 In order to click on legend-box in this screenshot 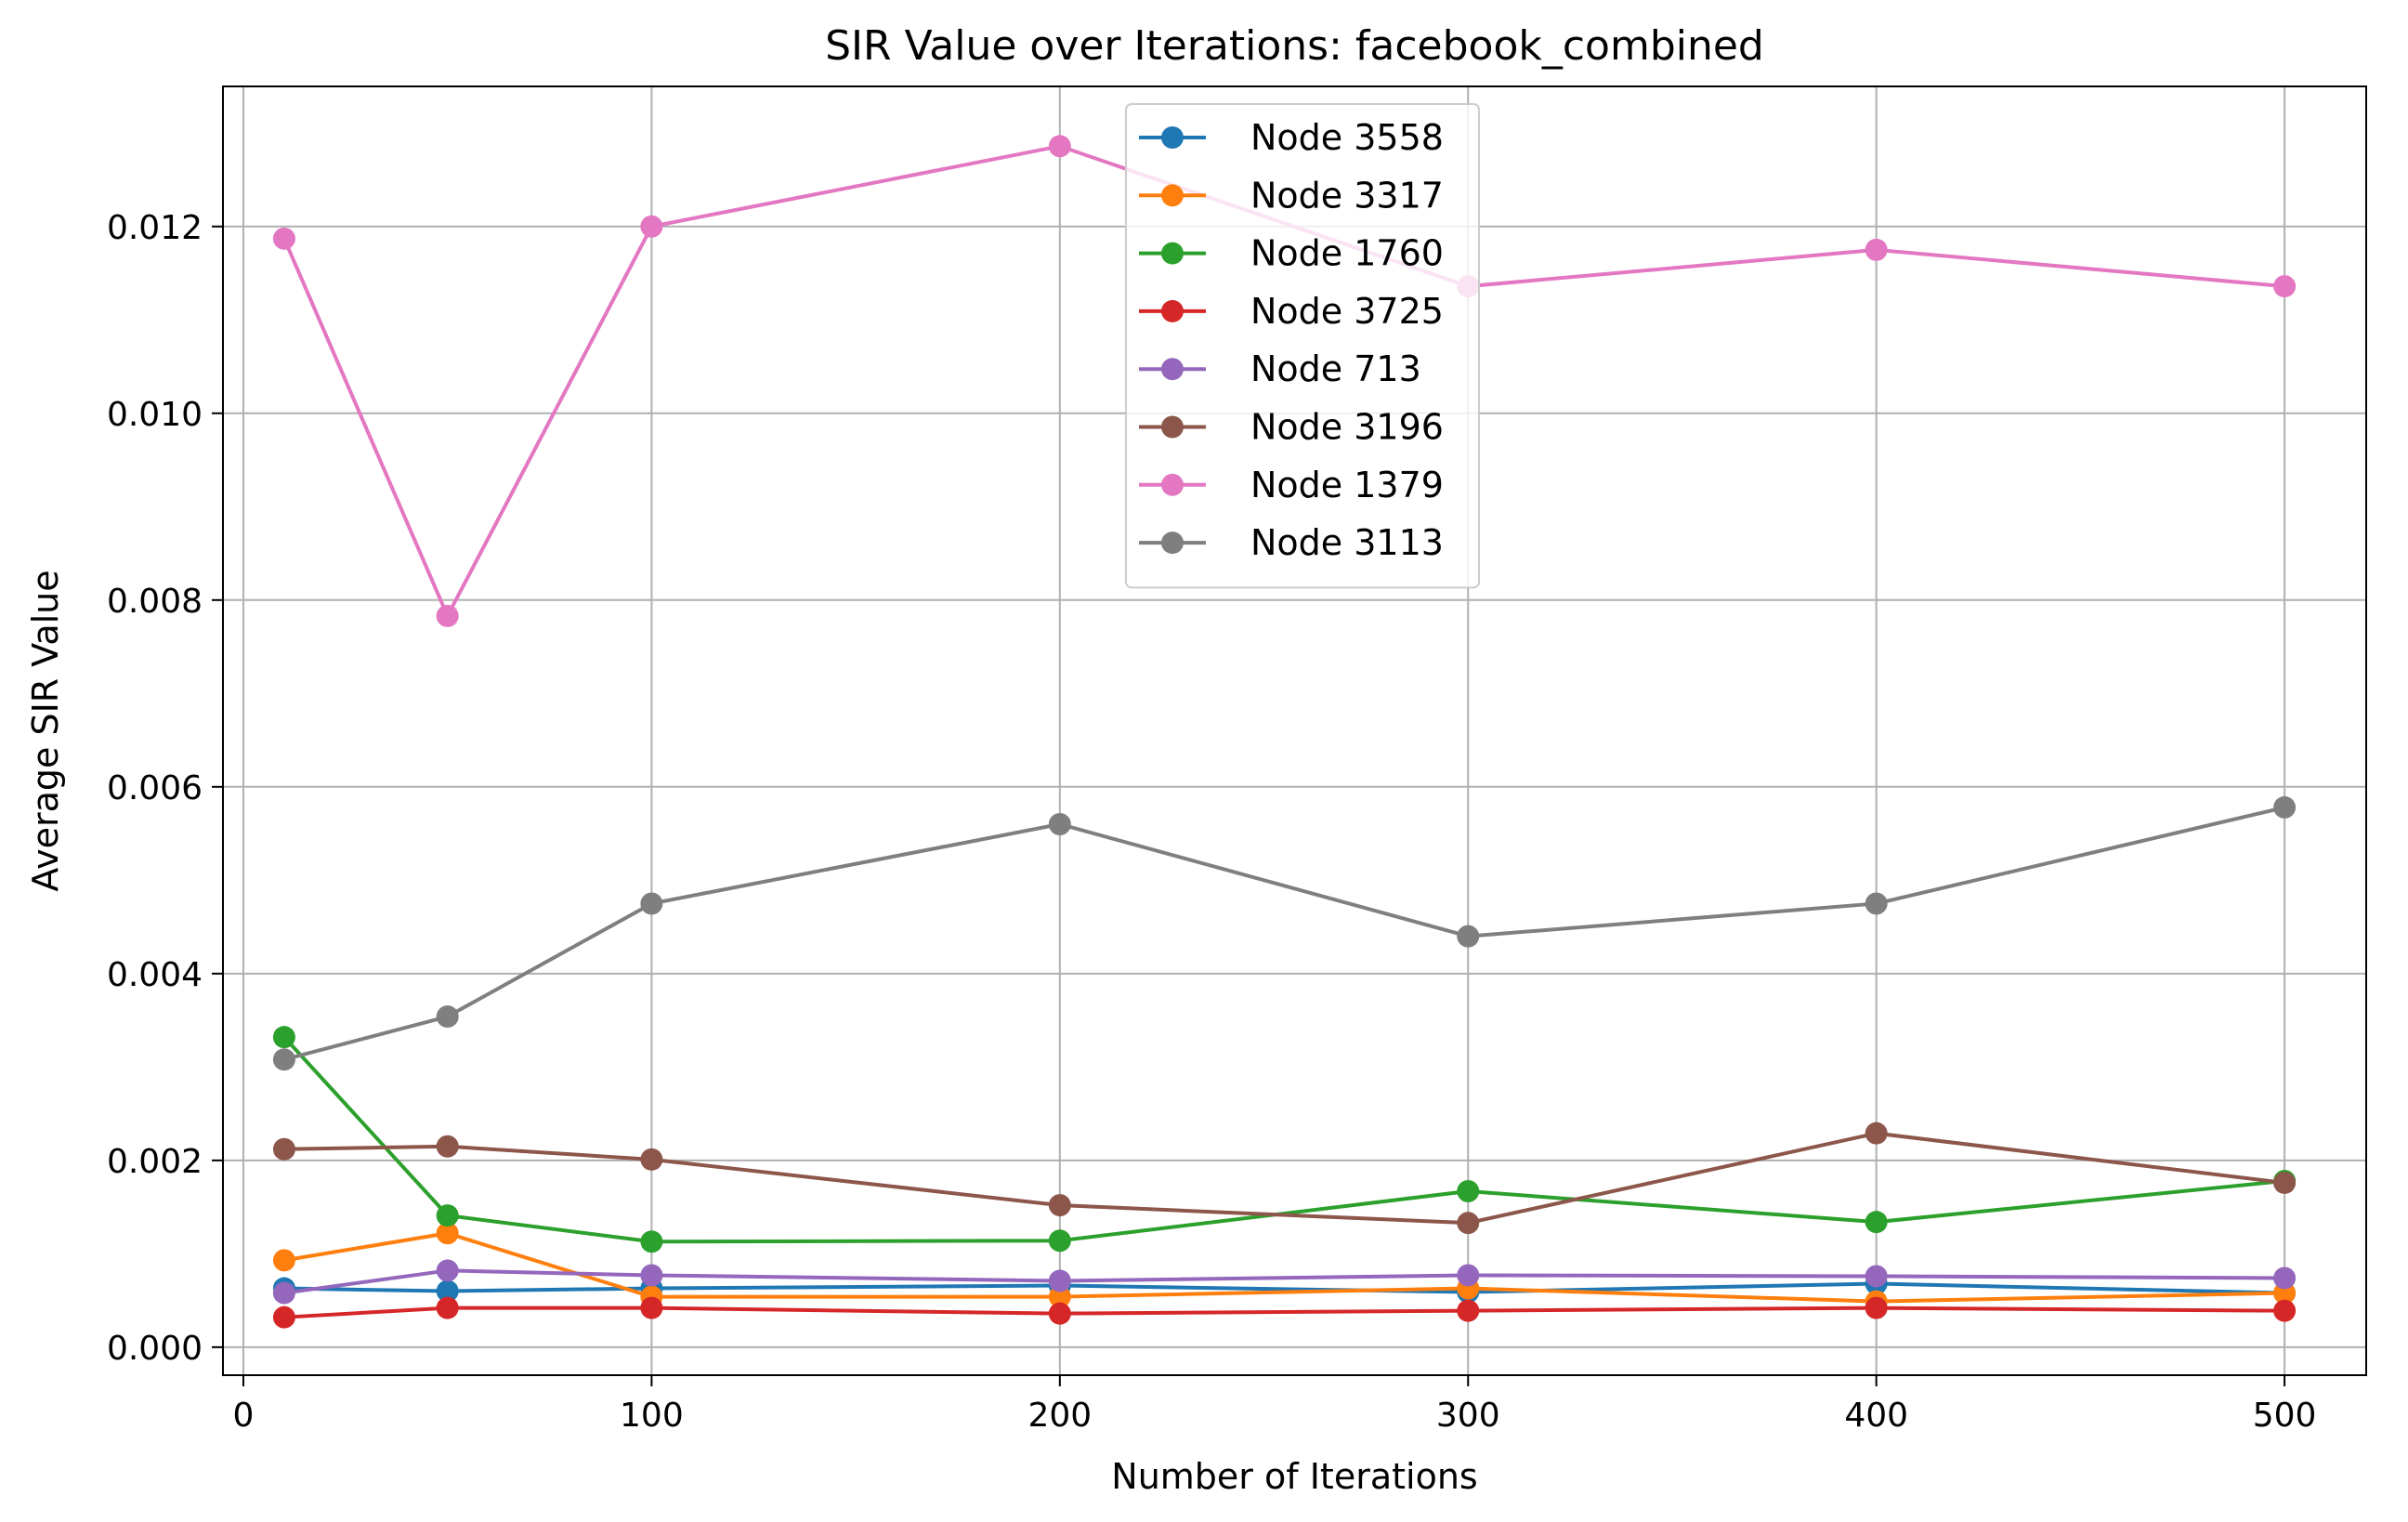, I will do `click(1302, 346)`.